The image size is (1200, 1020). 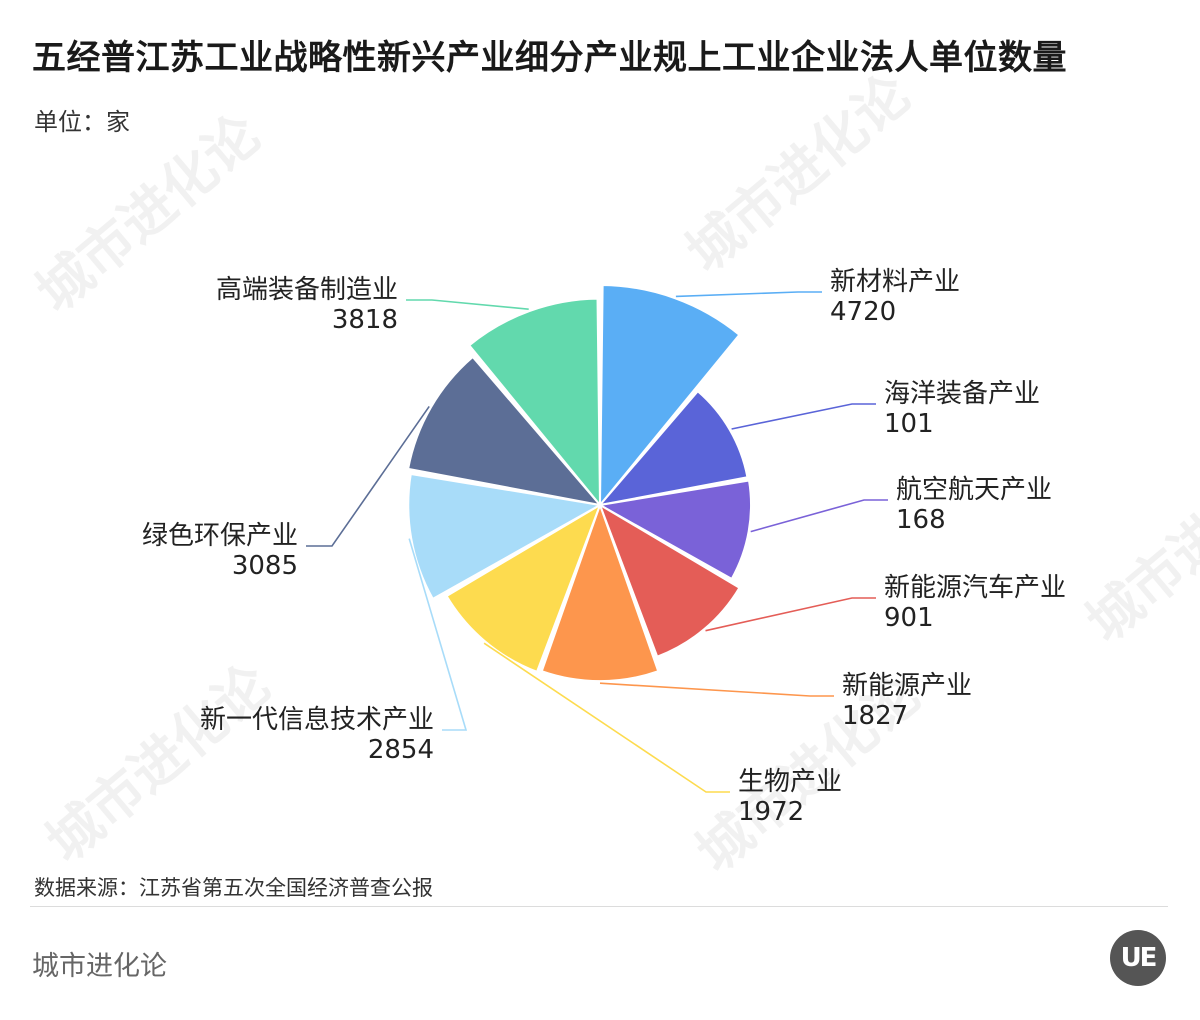 What do you see at coordinates (907, 686) in the screenshot?
I see `slice-label: 新能源产业` at bounding box center [907, 686].